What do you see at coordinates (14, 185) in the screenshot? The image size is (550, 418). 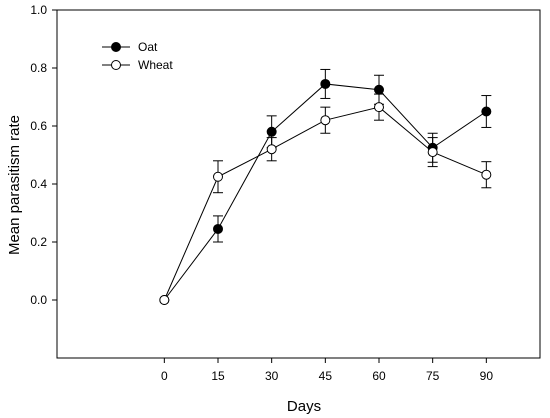 I see `y-axis-label: Mean parasitism rate` at bounding box center [14, 185].